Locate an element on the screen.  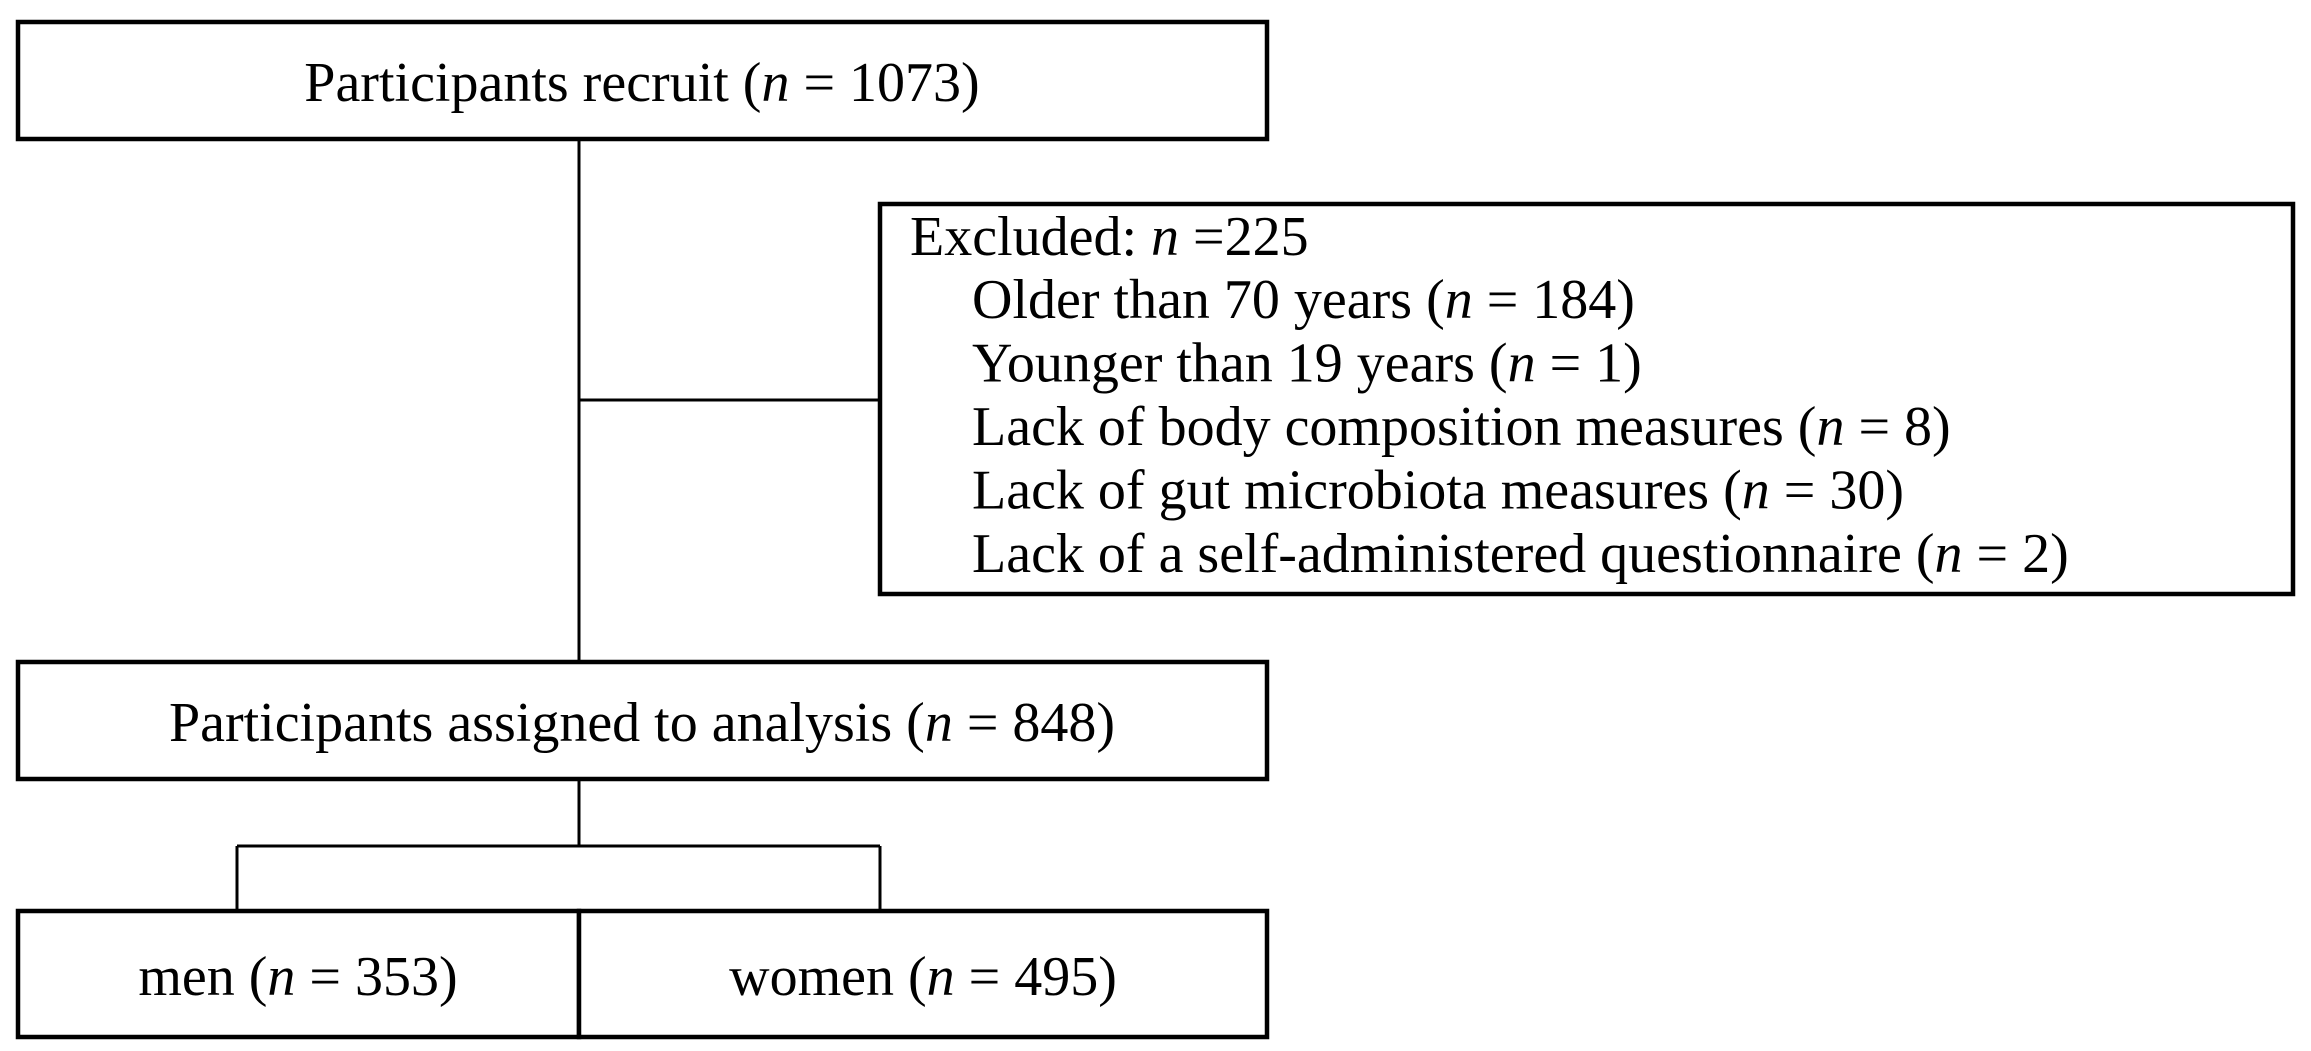
label-text: Younger than 19 years ( is located at coordinates (1240, 364).